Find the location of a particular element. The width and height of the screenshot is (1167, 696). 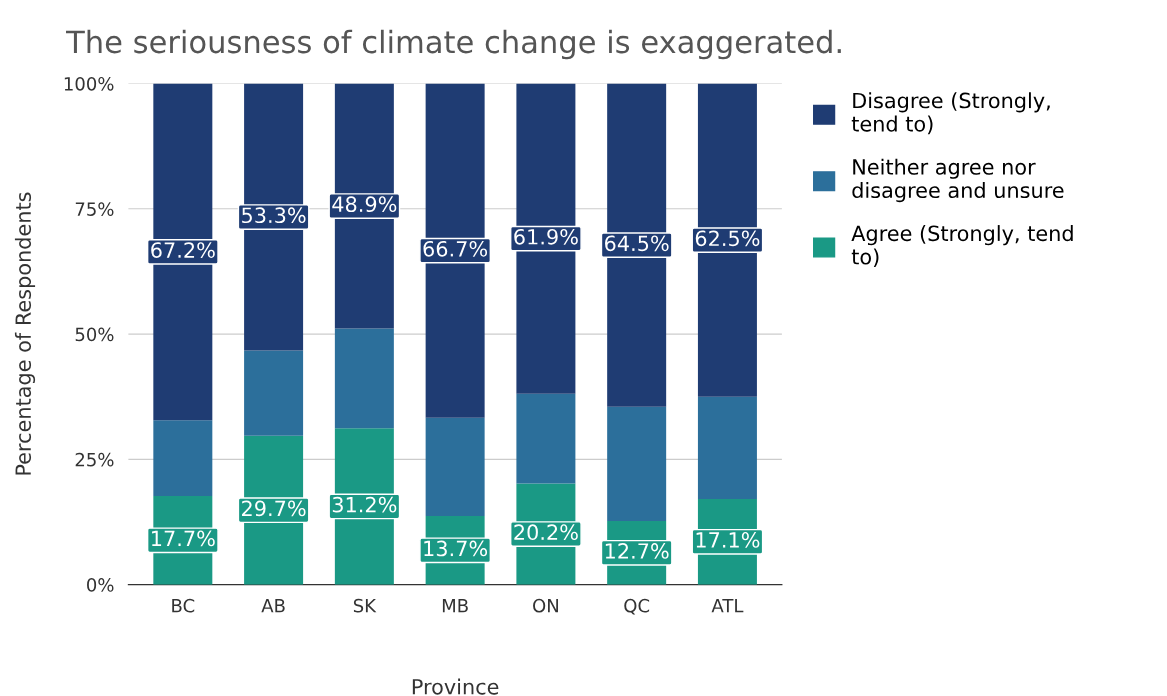

x-tick-label: SK is located at coordinates (365, 605).